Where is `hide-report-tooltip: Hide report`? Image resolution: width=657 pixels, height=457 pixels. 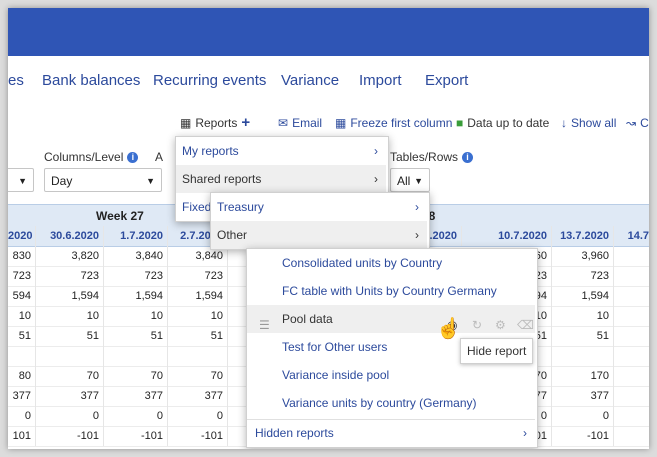 hide-report-tooltip: Hide report is located at coordinates (497, 351).